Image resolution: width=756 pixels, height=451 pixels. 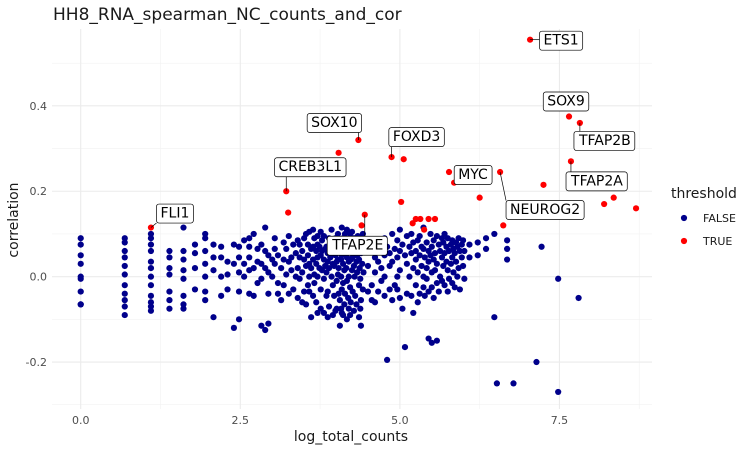 I want to click on point-label-text: SOX9, so click(x=566, y=102).